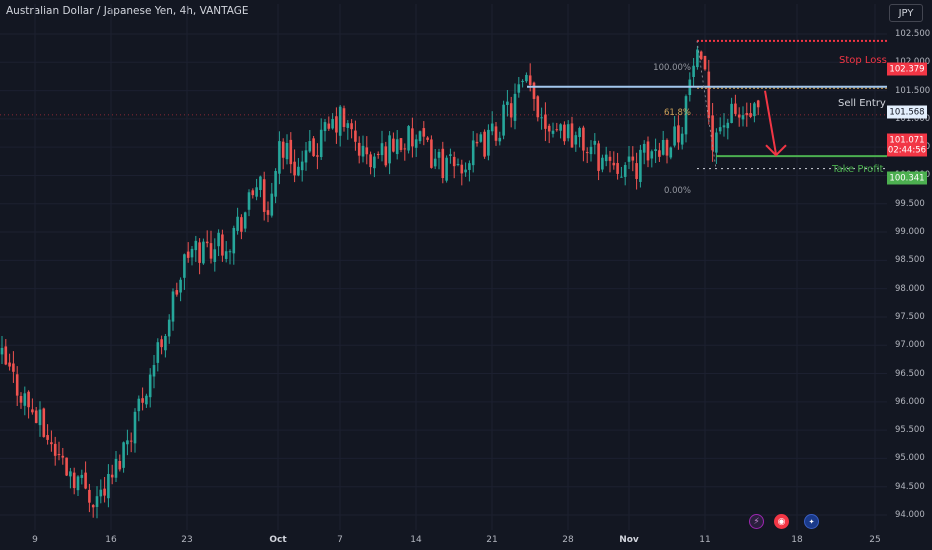 The width and height of the screenshot is (932, 550). What do you see at coordinates (910, 232) in the screenshot?
I see `price-tick-label: 99.000` at bounding box center [910, 232].